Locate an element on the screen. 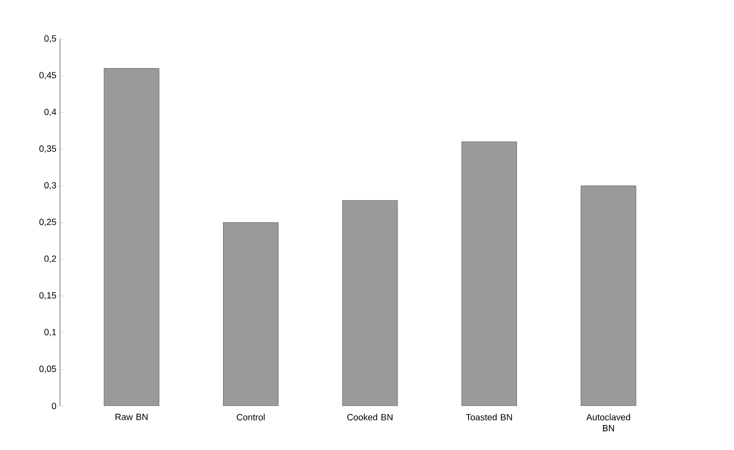  x-tick-label: Cooked BN is located at coordinates (369, 417).